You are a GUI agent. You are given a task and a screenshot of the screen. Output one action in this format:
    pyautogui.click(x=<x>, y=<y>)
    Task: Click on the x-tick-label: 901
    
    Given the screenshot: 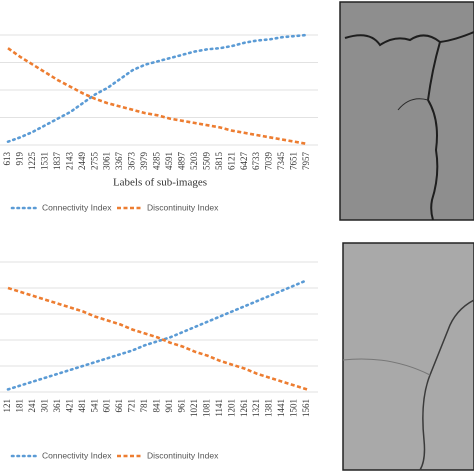 What is the action you would take?
    pyautogui.click(x=169, y=406)
    